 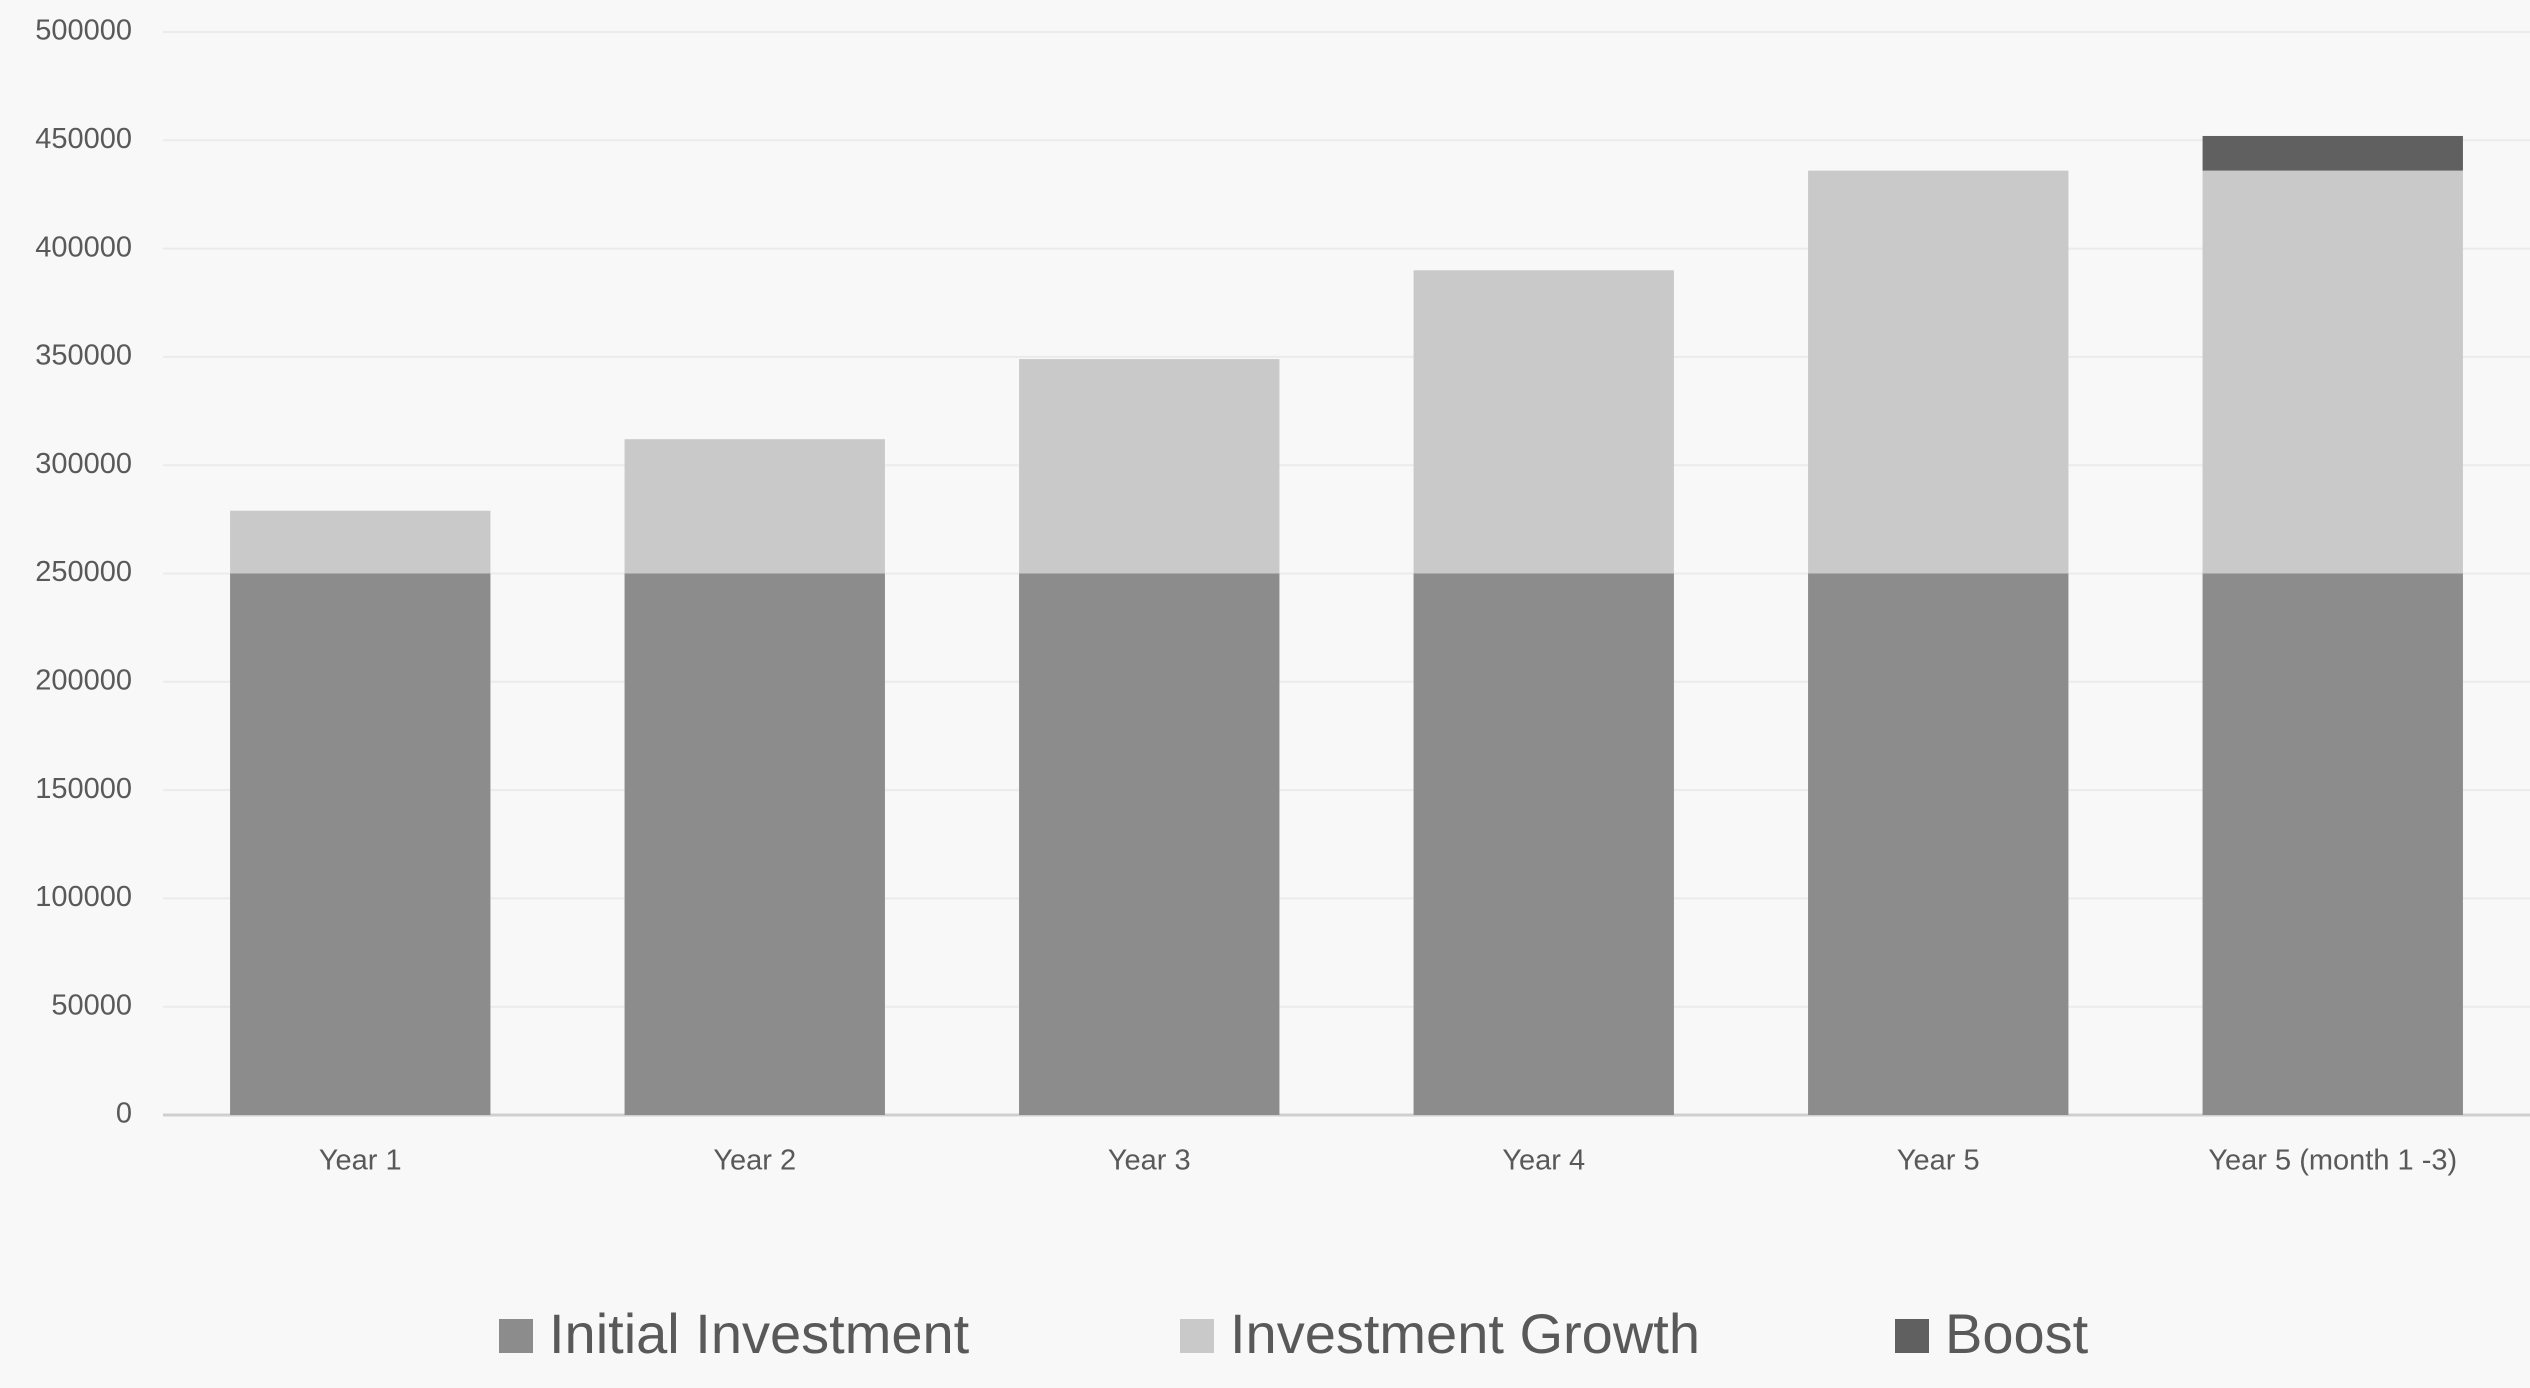 I want to click on legend-label: Investment Growth, so click(x=1465, y=1333).